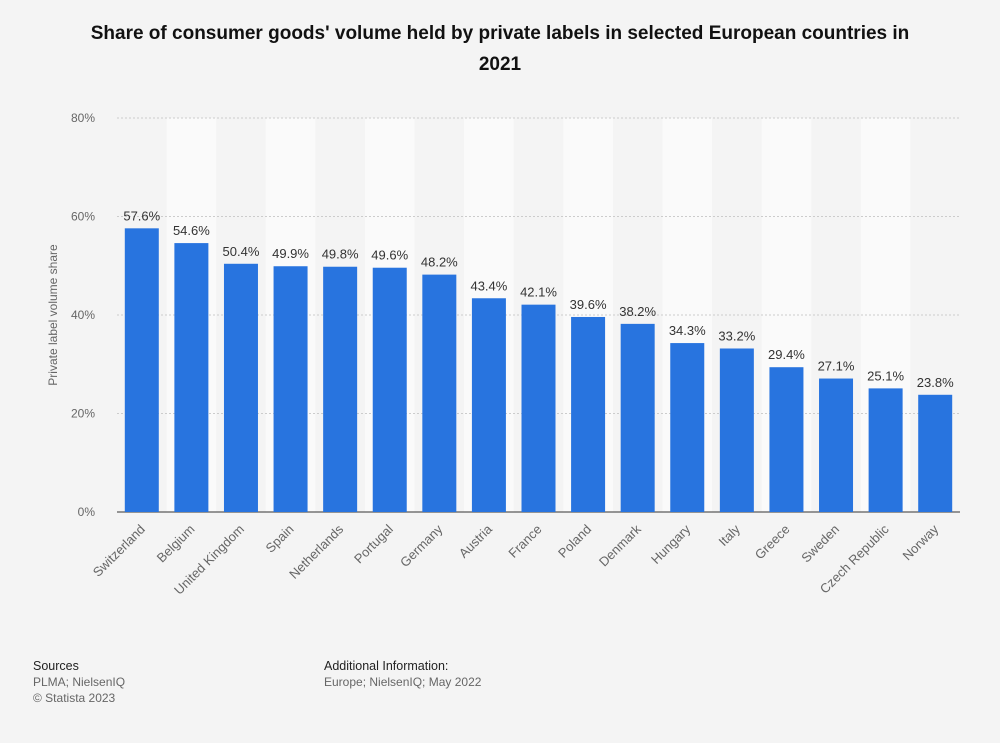 The image size is (1000, 743). Describe the element at coordinates (524, 541) in the screenshot. I see `x-tick-label: France` at that location.